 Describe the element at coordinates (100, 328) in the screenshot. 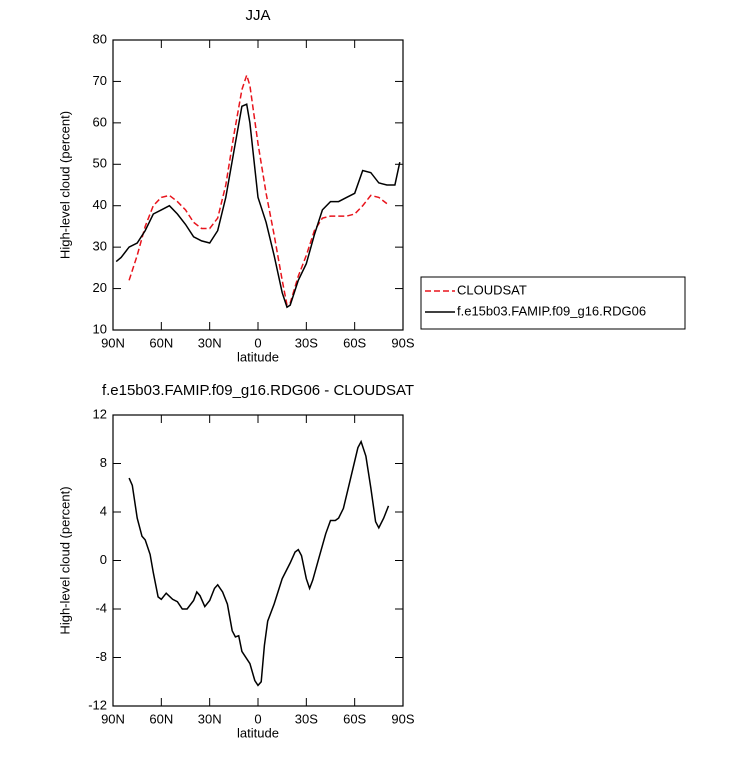

I see `y-tick-label: 10` at that location.